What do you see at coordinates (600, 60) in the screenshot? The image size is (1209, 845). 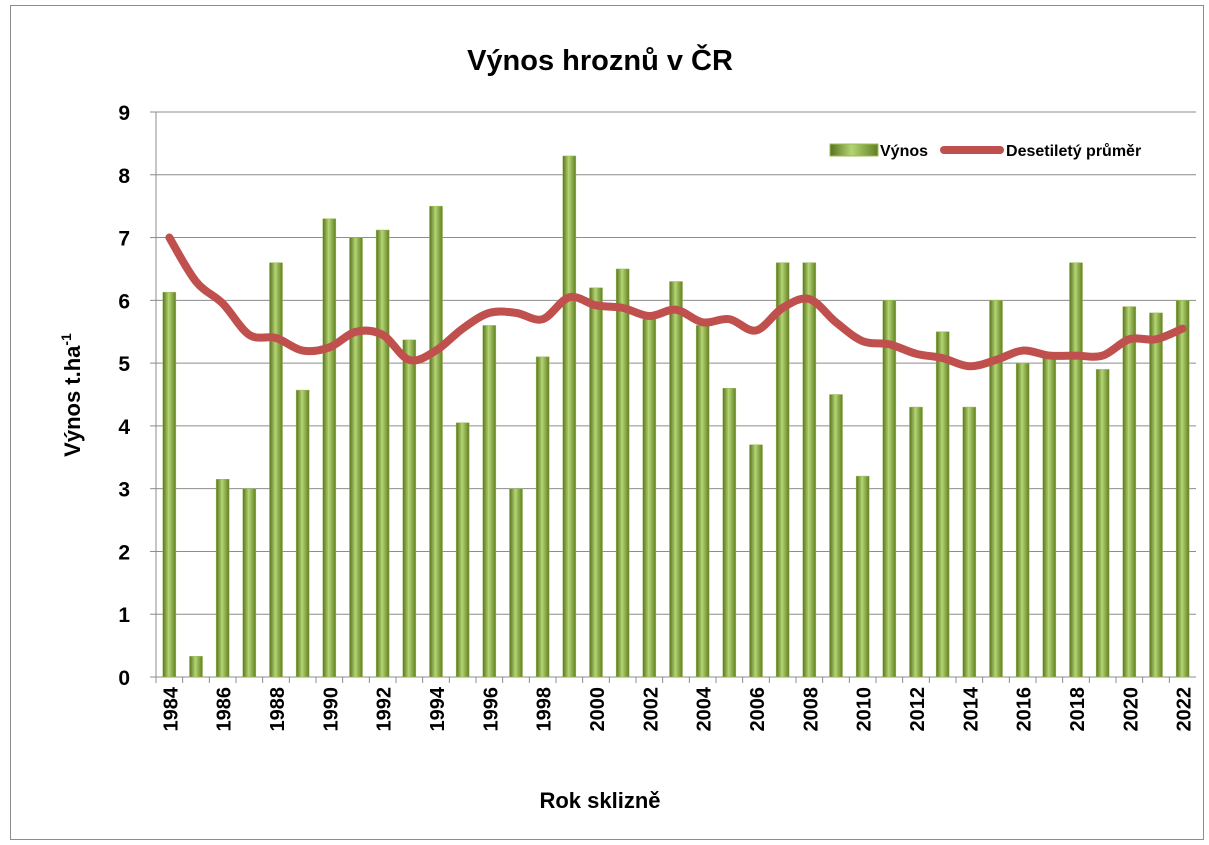 I see `chart-title: Výnos hroznů v ČR` at bounding box center [600, 60].